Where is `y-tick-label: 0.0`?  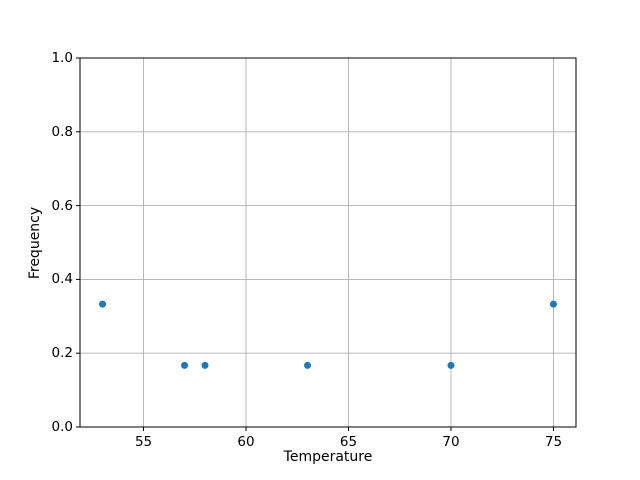
y-tick-label: 0.0 is located at coordinates (62, 427).